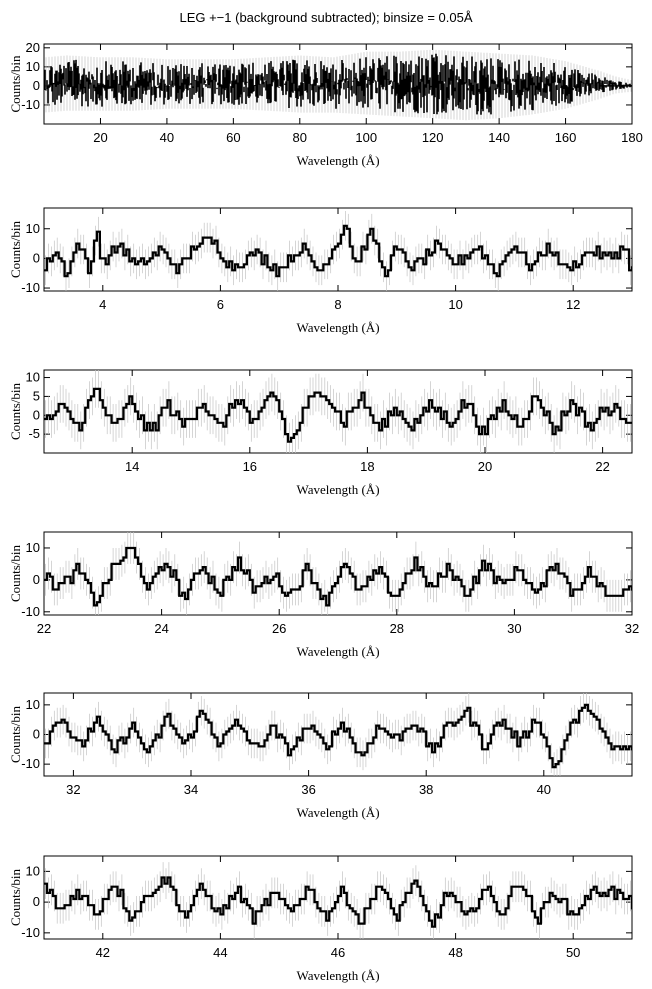 This screenshot has width=652, height=989. I want to click on x-tick-label-3: 14, so click(132, 466).